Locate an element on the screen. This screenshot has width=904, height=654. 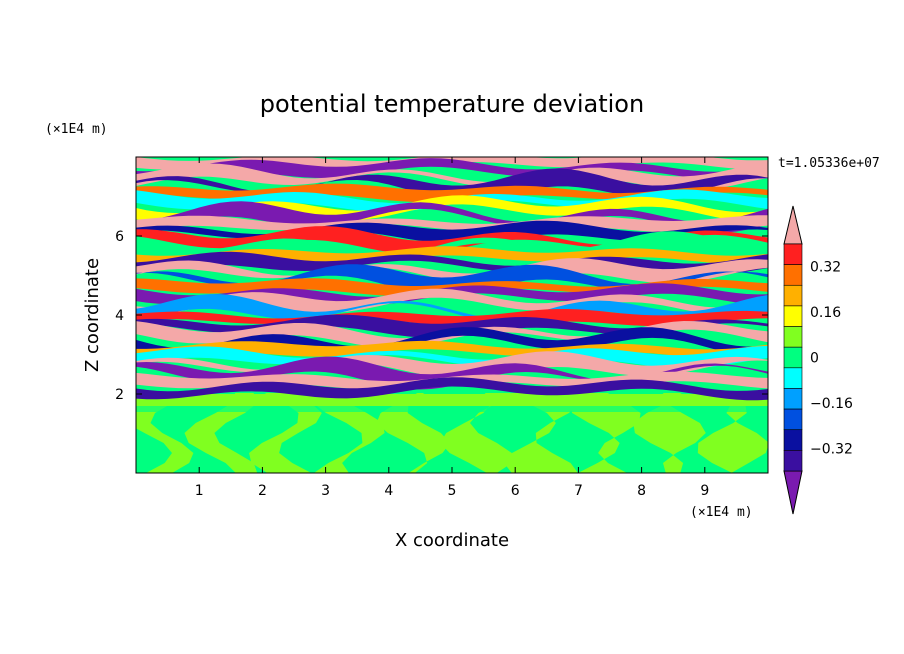
colorbar-tick-label: 0.32 is located at coordinates (825, 268).